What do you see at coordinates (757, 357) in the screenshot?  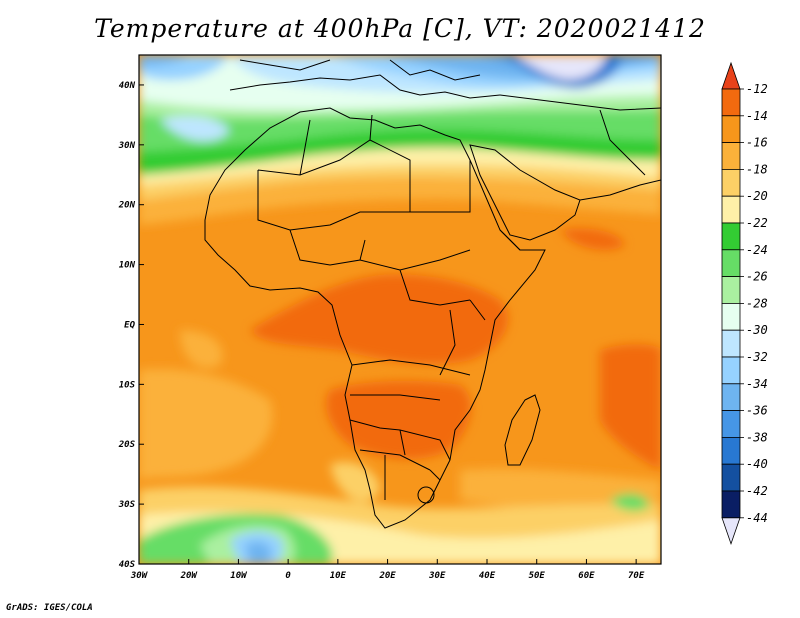 I see `colorbar-label: -32` at bounding box center [757, 357].